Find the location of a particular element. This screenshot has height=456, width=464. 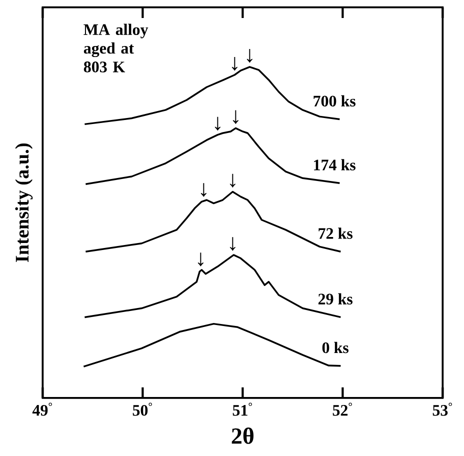

series-label: 174 ks is located at coordinates (335, 164).